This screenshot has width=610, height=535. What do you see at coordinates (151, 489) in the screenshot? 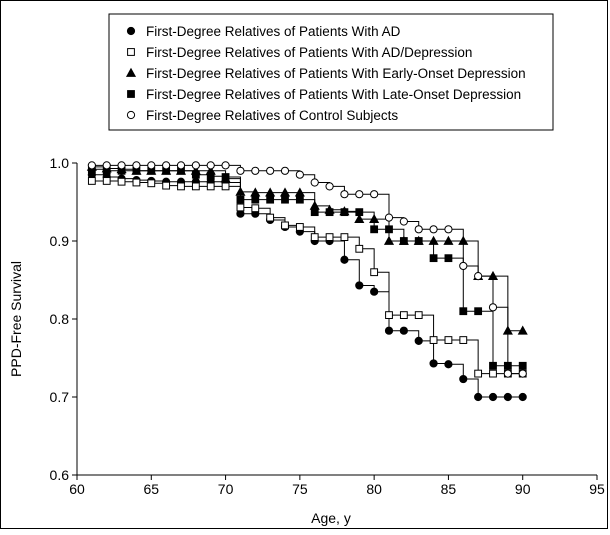
I see `x-tick-label: 65` at bounding box center [151, 489].